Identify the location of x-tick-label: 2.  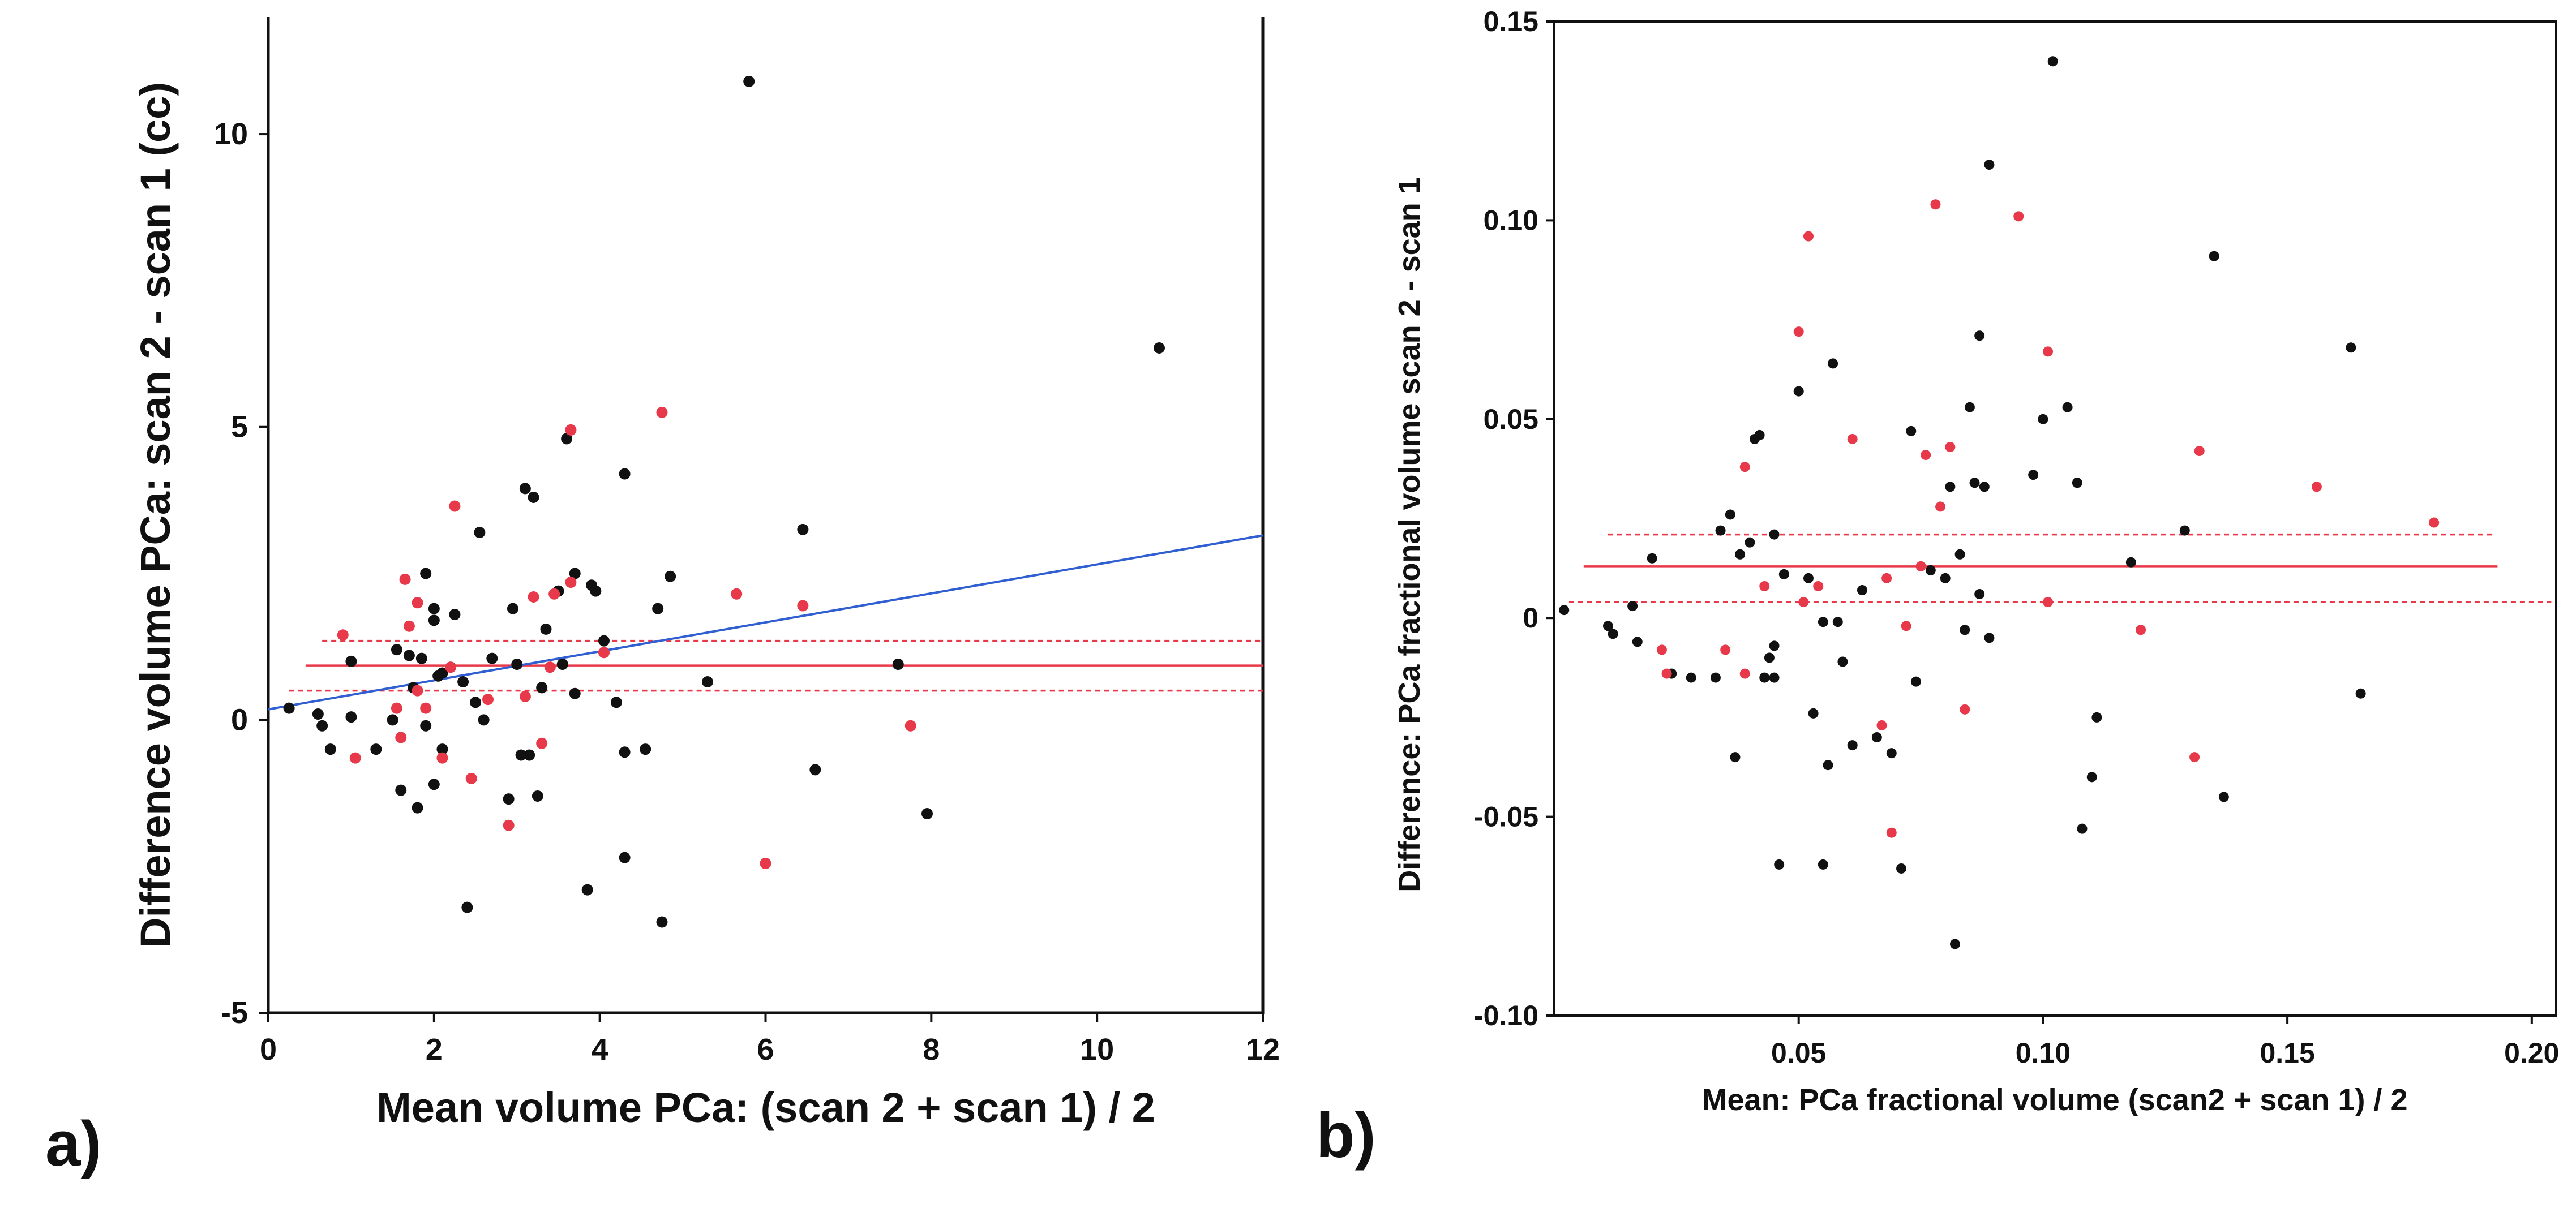
(434, 1050).